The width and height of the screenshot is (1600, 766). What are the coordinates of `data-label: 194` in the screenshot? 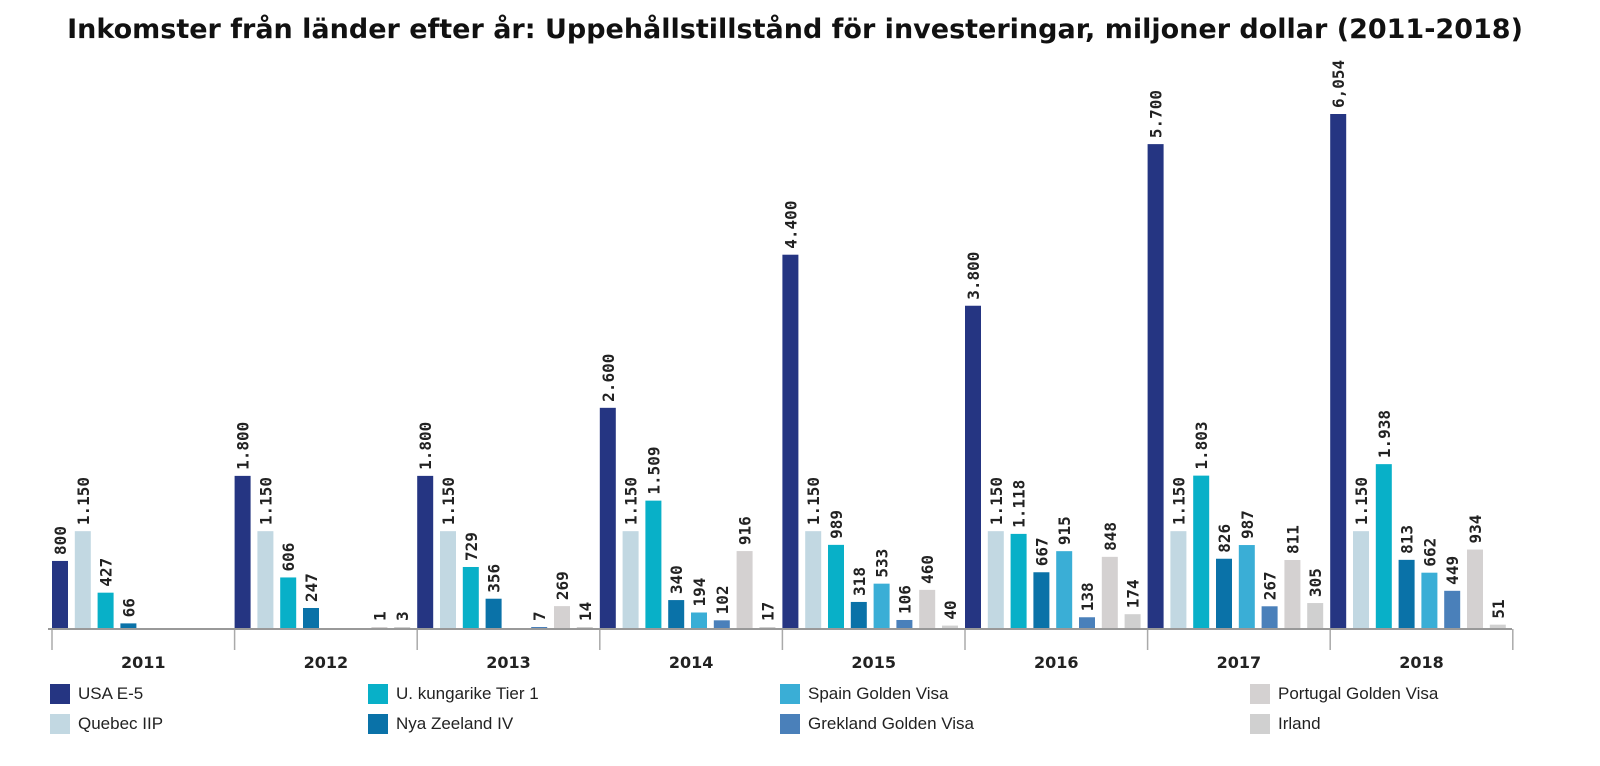 It's located at (699, 592).